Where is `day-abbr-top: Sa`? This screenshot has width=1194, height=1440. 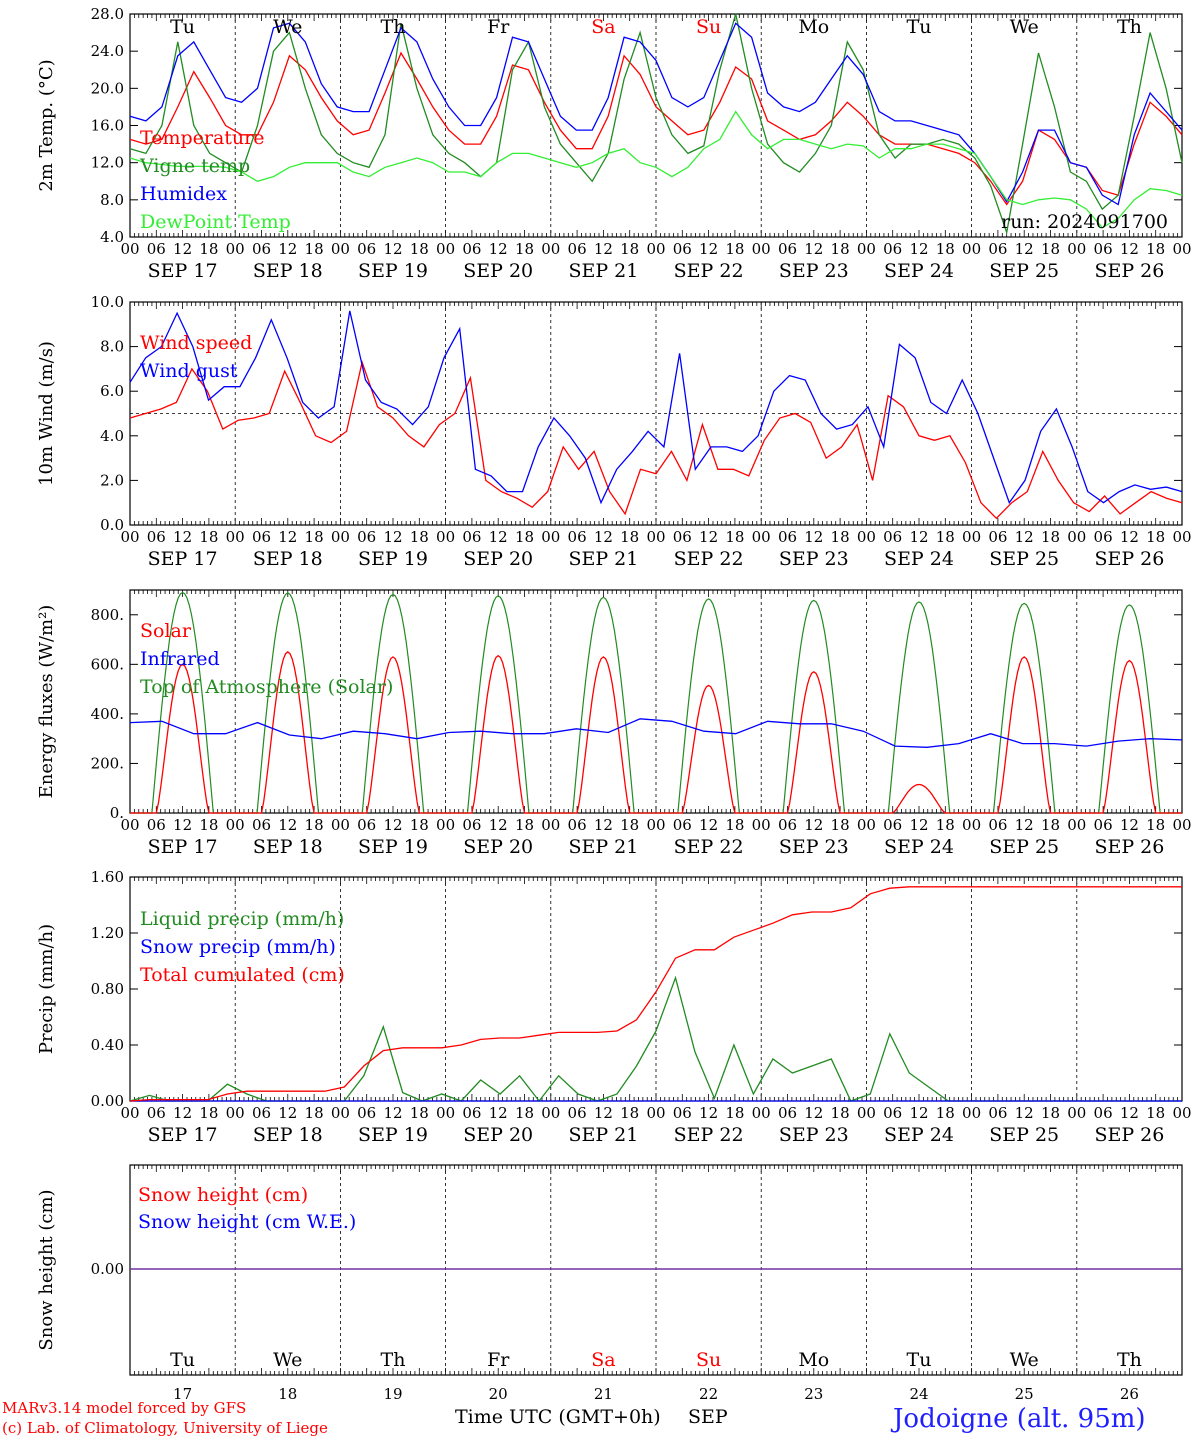
day-abbr-top: Sa is located at coordinates (603, 27).